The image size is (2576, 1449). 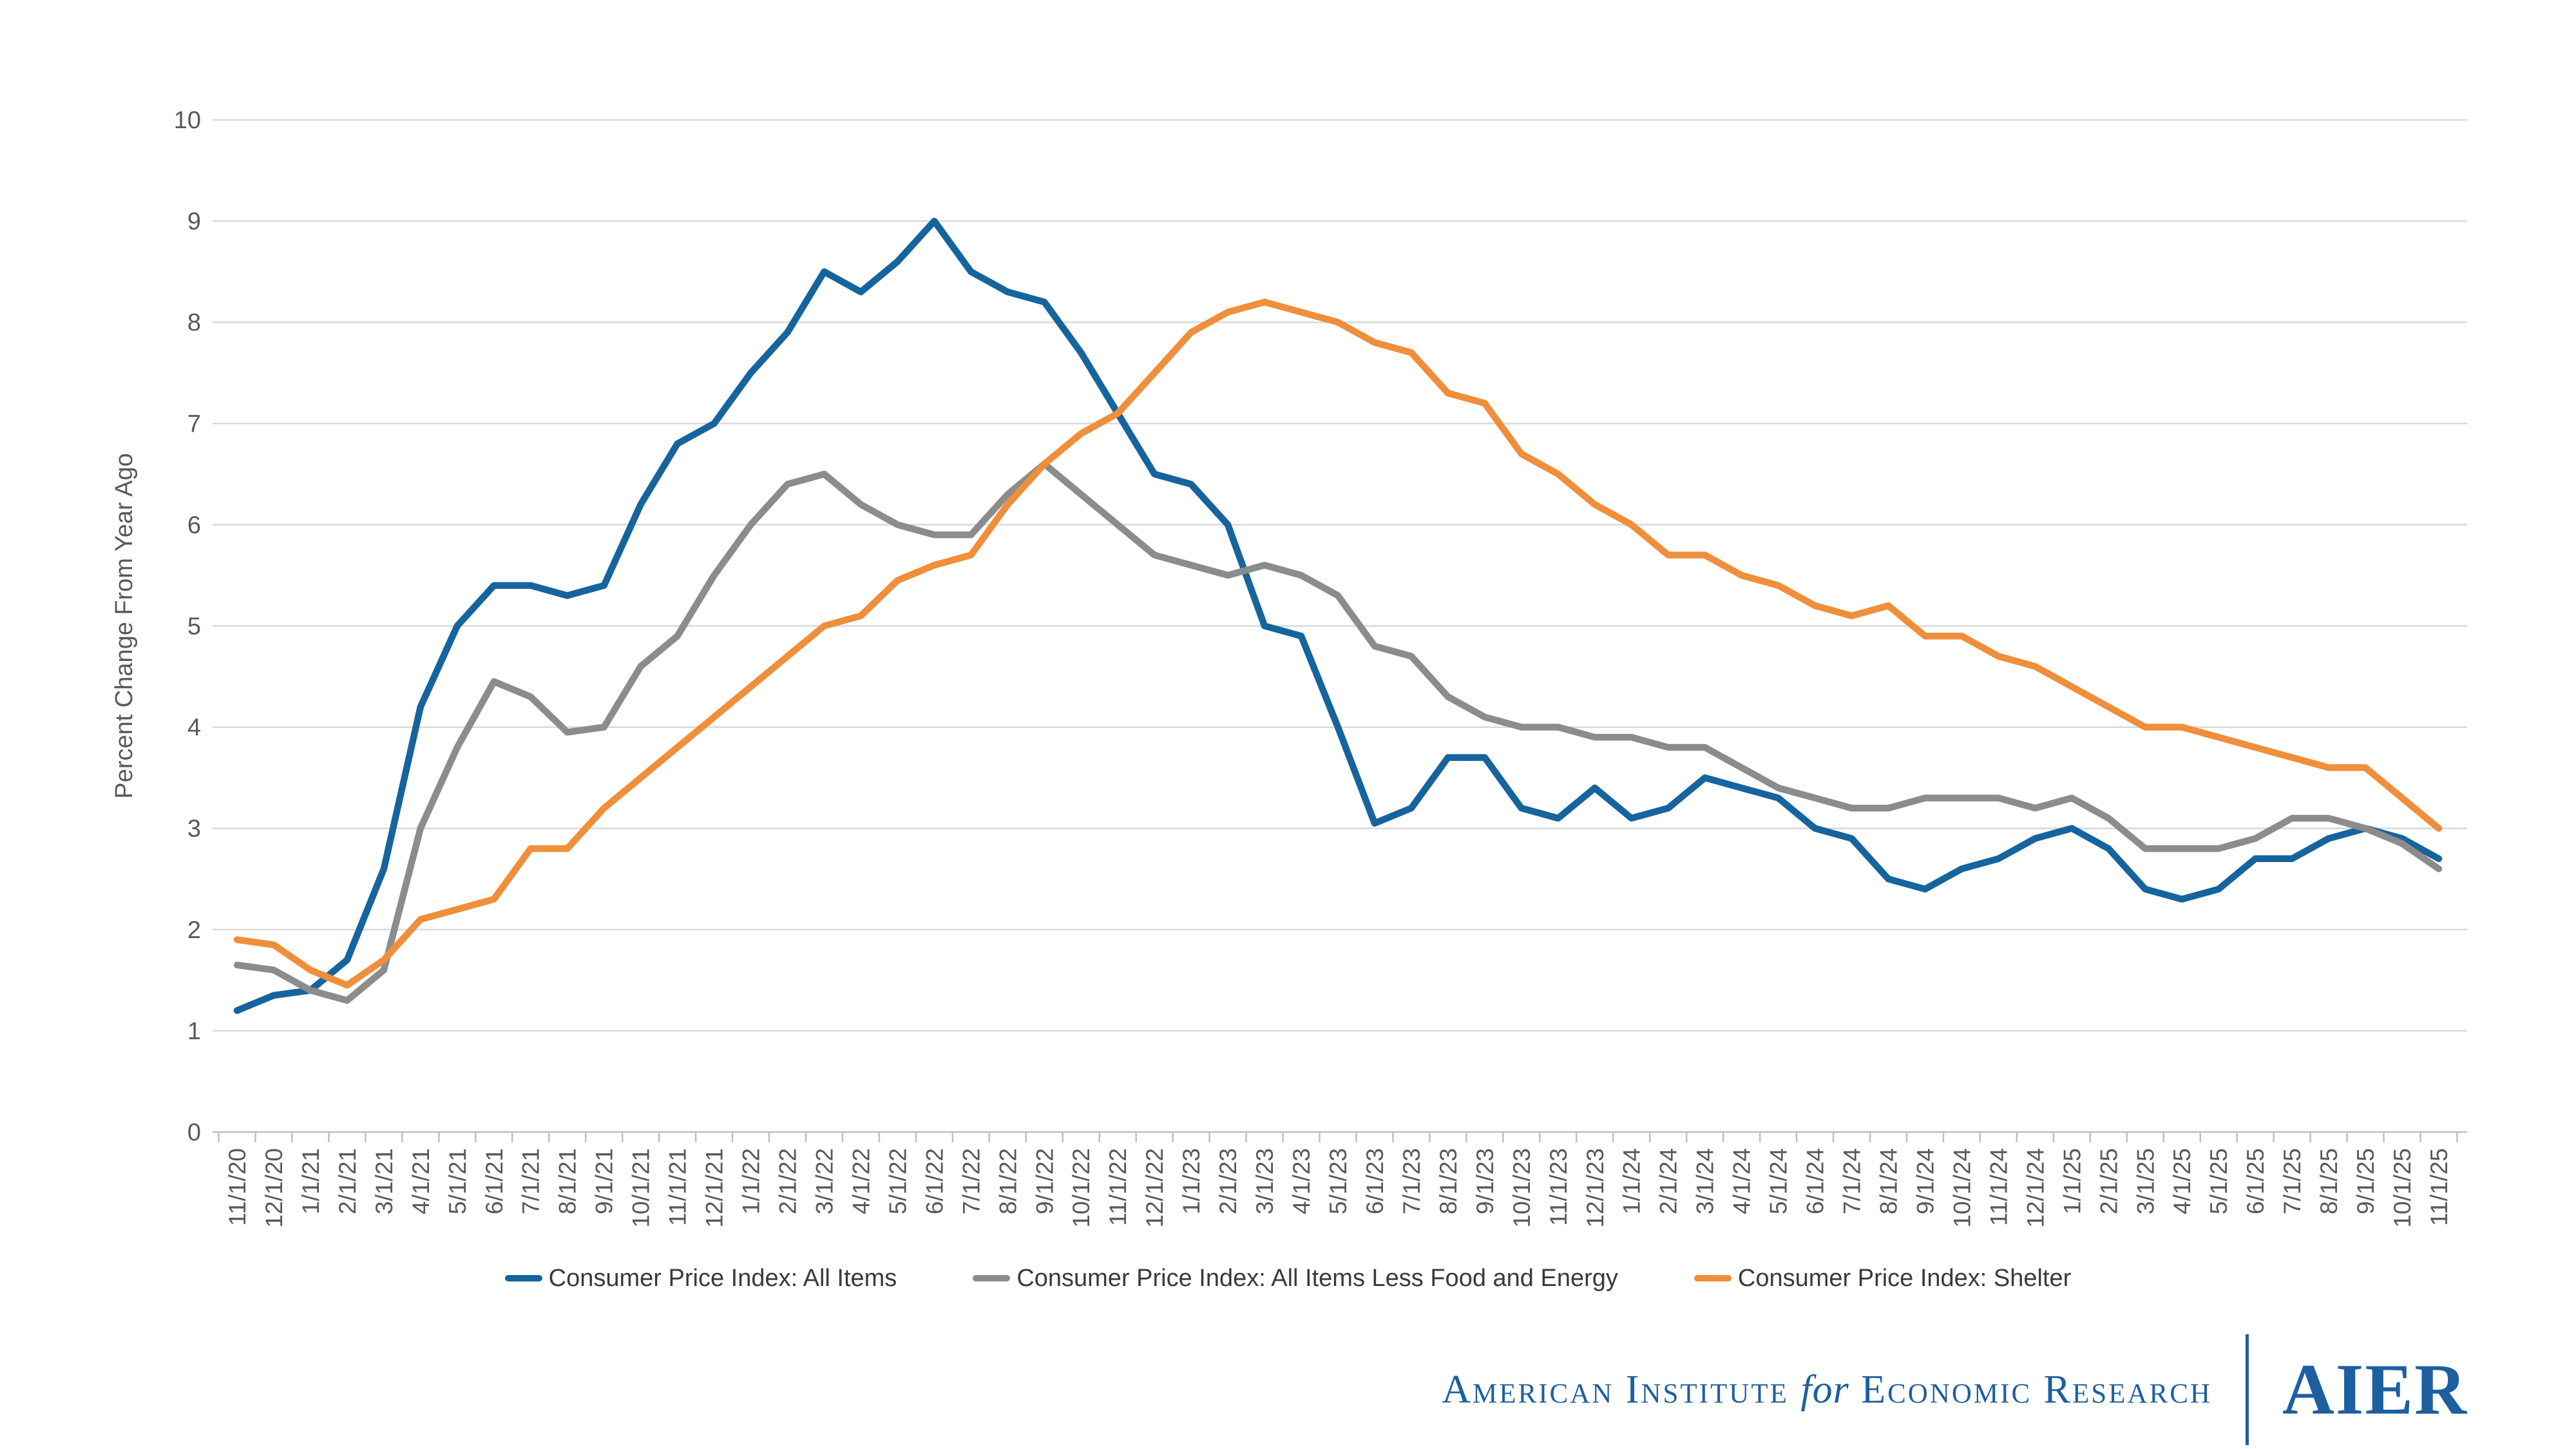 I want to click on svg-text: 3, so click(x=194, y=829).